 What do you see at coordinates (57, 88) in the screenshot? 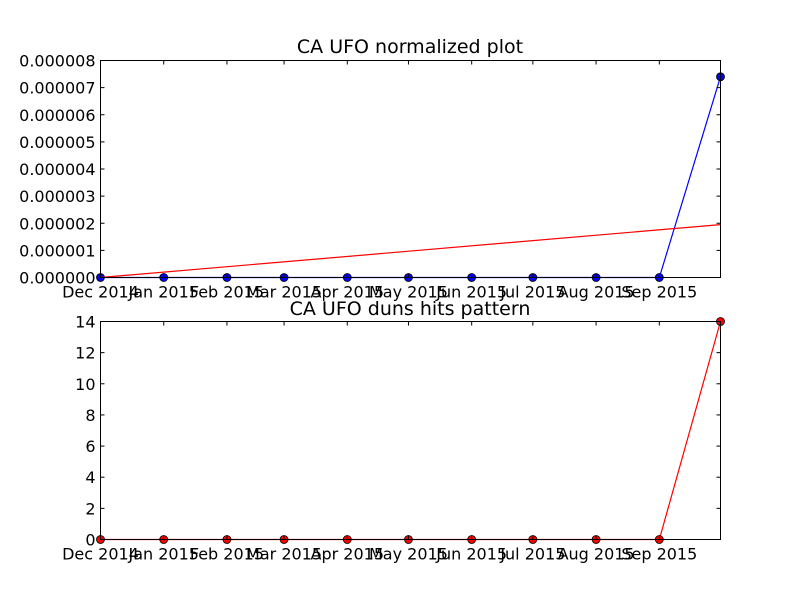
I see `y-tick-label: 0.000007` at bounding box center [57, 88].